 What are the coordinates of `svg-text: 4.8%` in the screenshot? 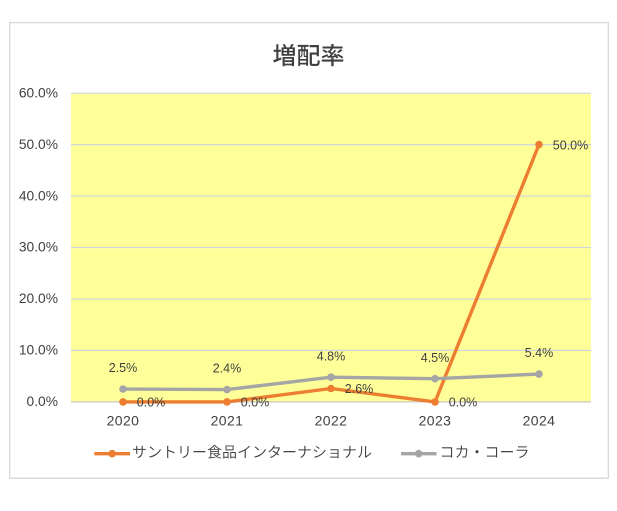 It's located at (331, 356).